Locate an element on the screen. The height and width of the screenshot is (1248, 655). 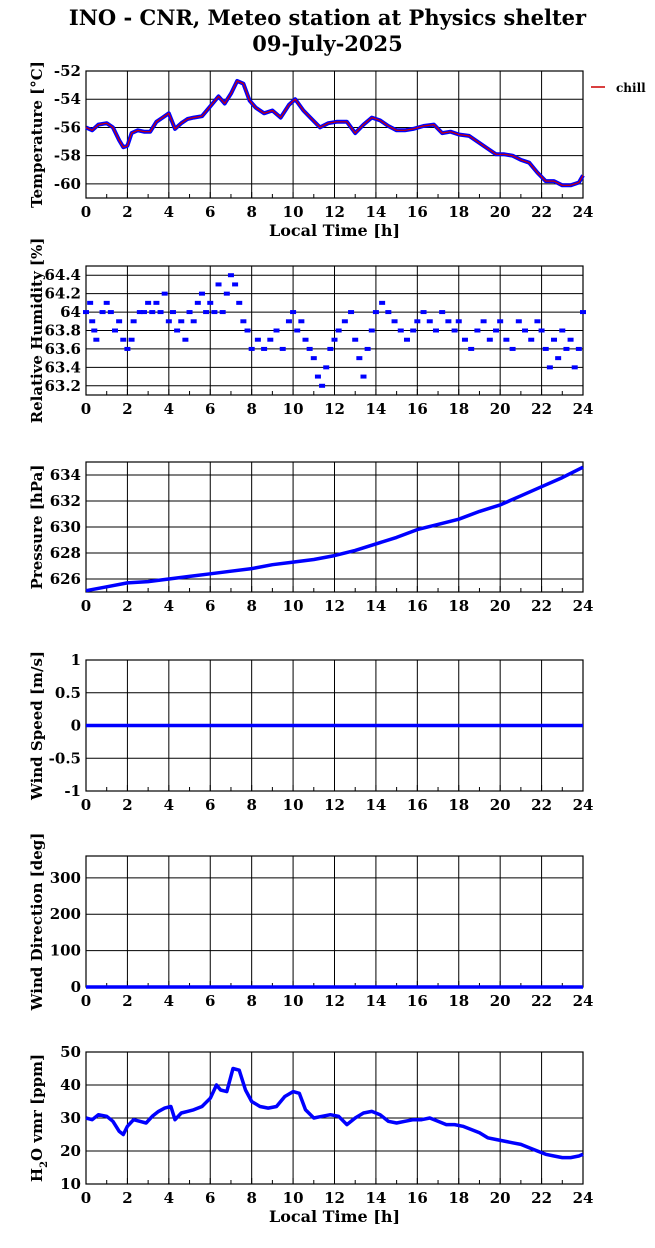
y-axis-label: H2O vmr [ppm] is located at coordinates (39, 1118).